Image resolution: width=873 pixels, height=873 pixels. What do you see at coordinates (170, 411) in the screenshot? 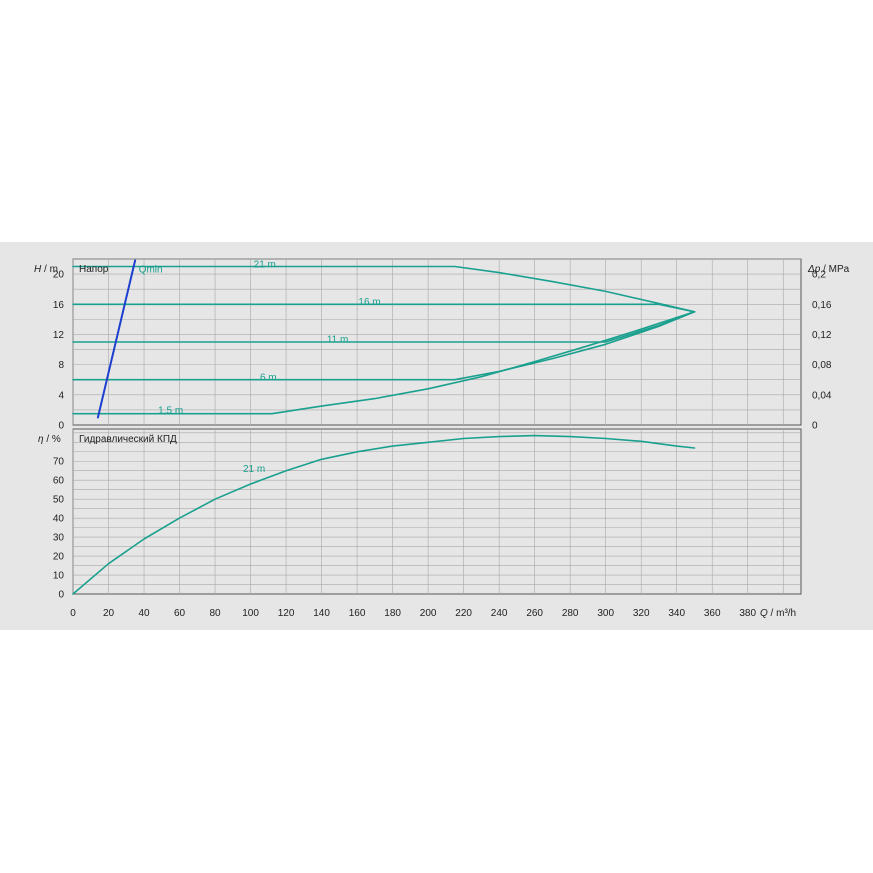
I see `head-curve-label: 1,5 m` at bounding box center [170, 411].